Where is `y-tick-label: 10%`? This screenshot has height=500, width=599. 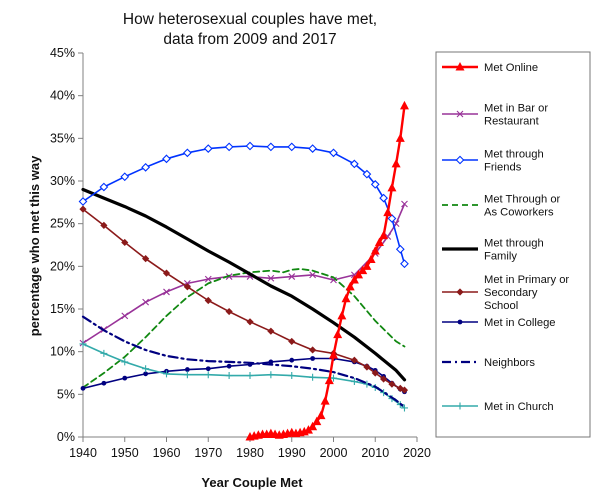 y-tick-label: 10% is located at coordinates (62, 352).